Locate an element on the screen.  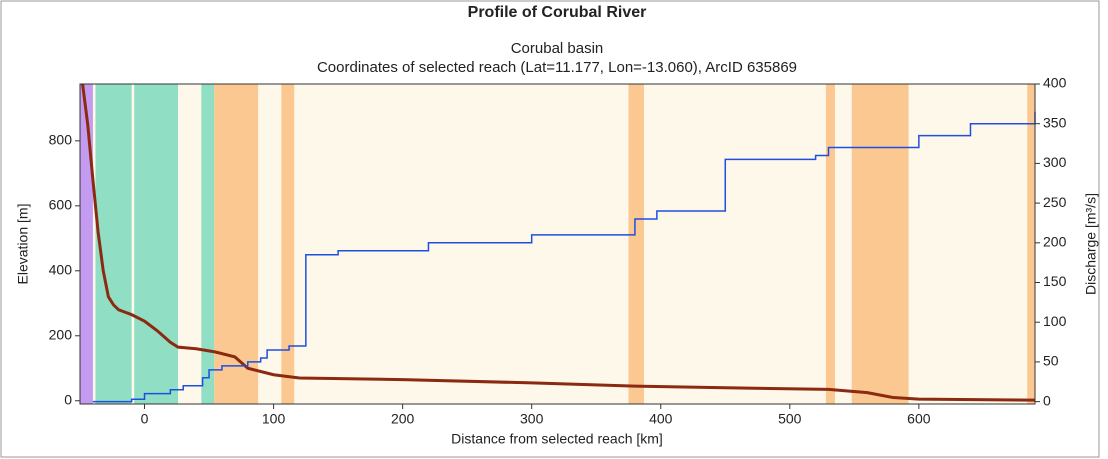
y2-tick-label: 300 is located at coordinates (1055, 162).